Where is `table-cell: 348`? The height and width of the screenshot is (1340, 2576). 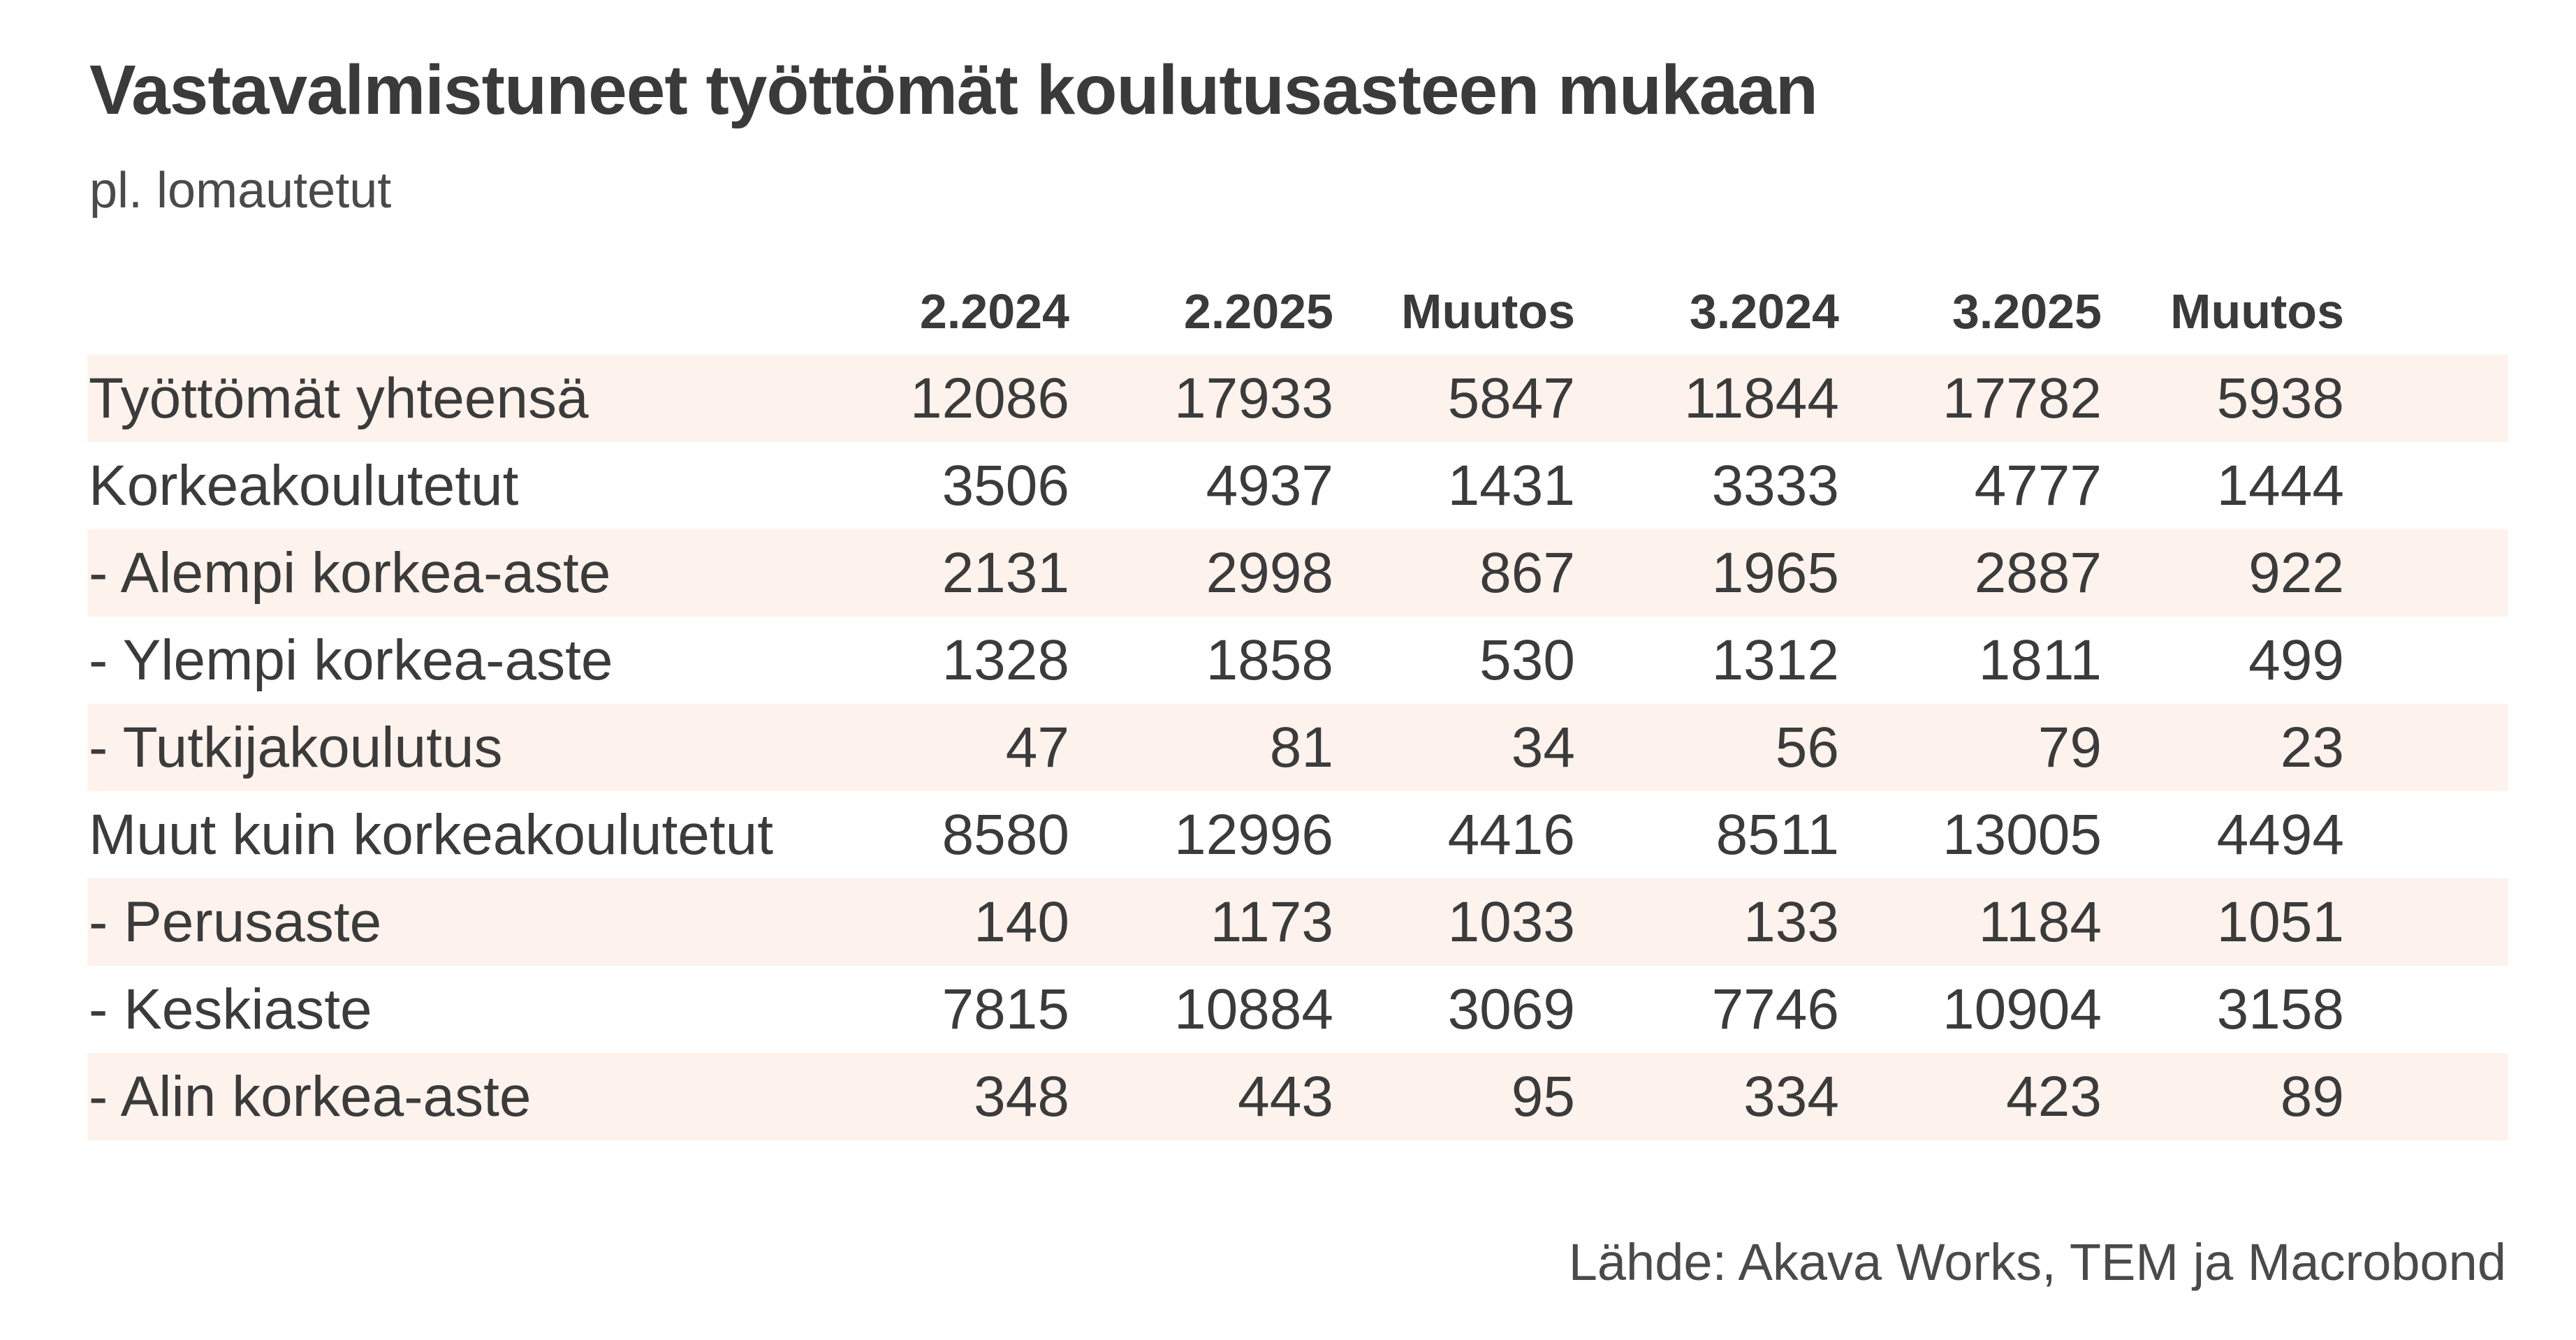
table-cell: 348 is located at coordinates (1021, 1096).